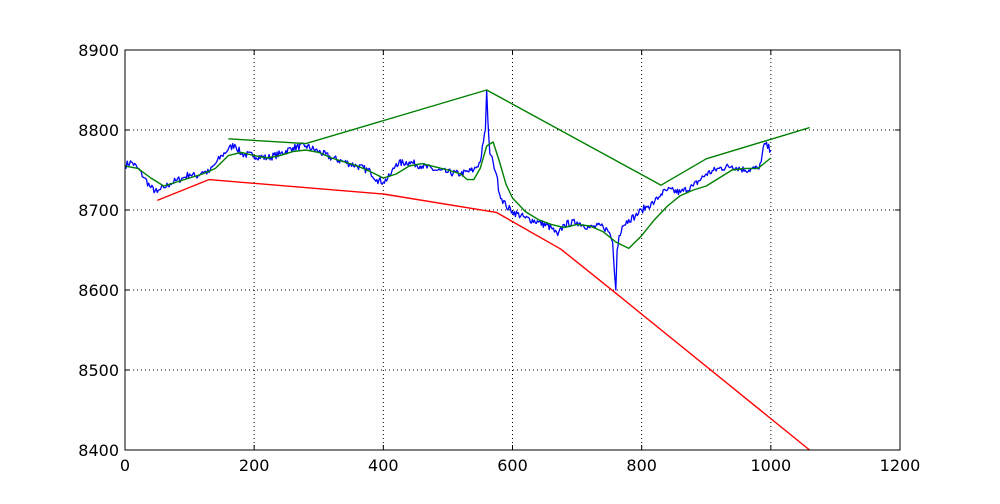 The width and height of the screenshot is (1000, 504). I want to click on y-tick-label: 8600, so click(98, 290).